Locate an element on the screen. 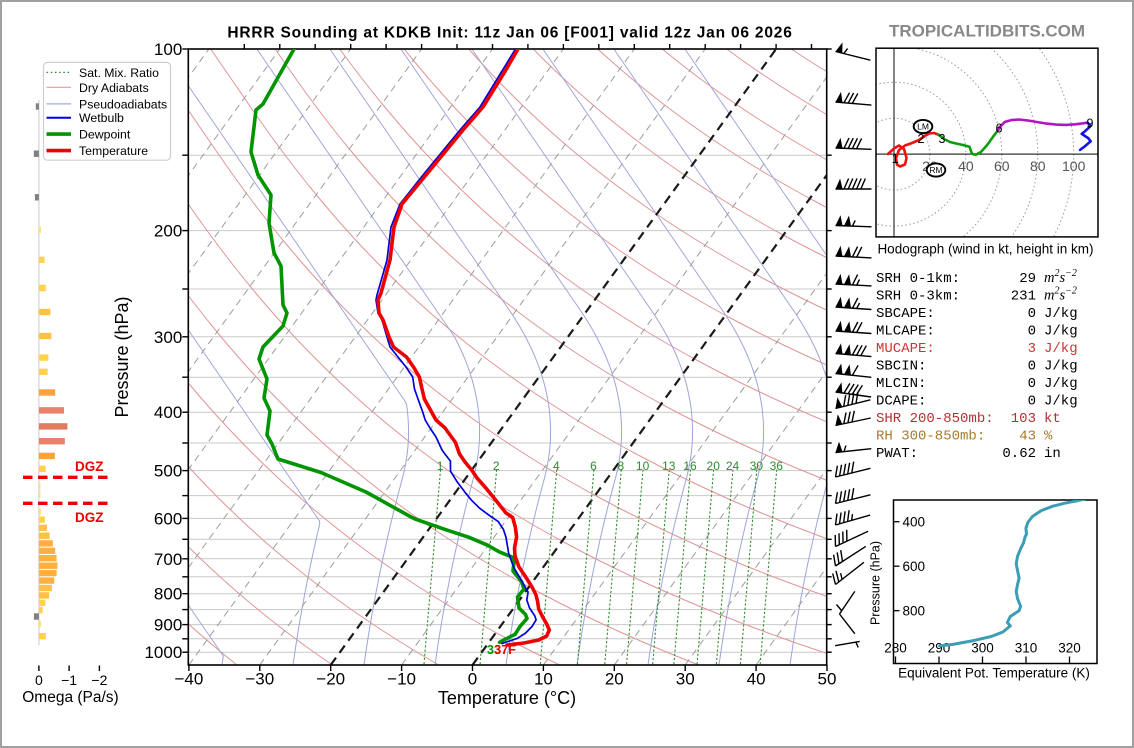  svg-text: 700 is located at coordinates (168, 559).